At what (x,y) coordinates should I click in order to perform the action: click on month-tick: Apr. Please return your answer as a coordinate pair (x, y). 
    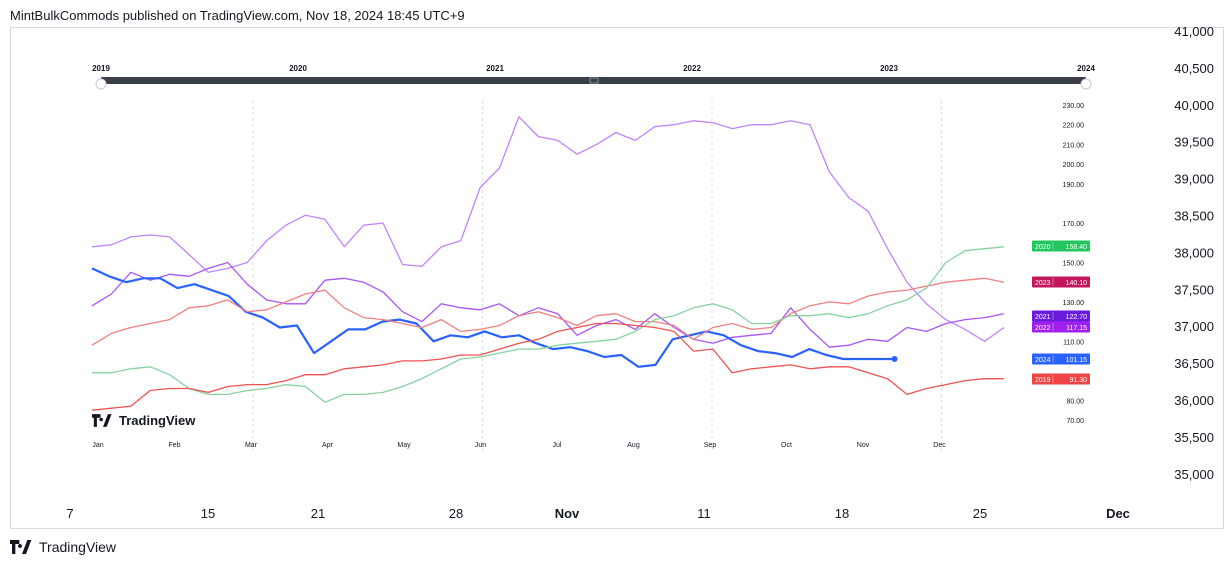
    Looking at the image, I should click on (328, 445).